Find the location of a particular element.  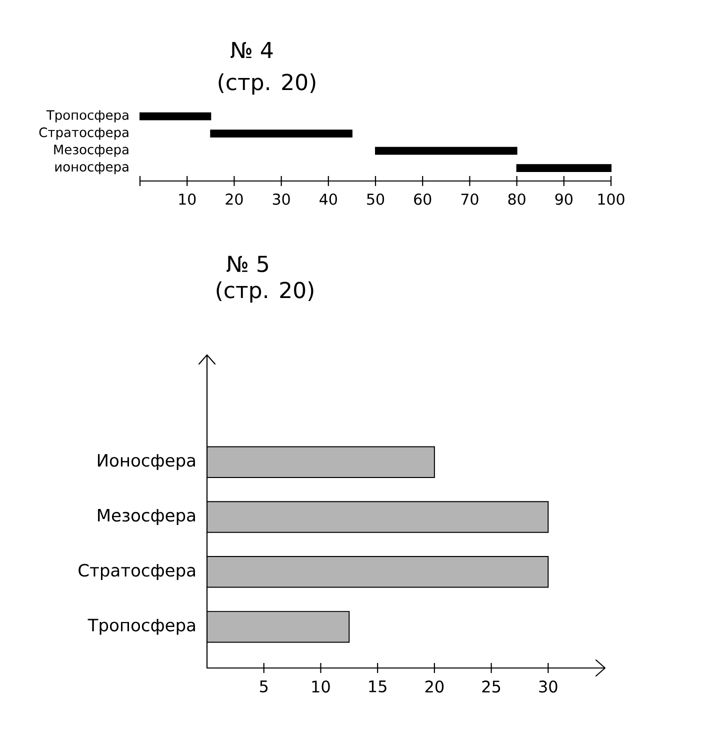

x-tick-label: 15 is located at coordinates (377, 686).